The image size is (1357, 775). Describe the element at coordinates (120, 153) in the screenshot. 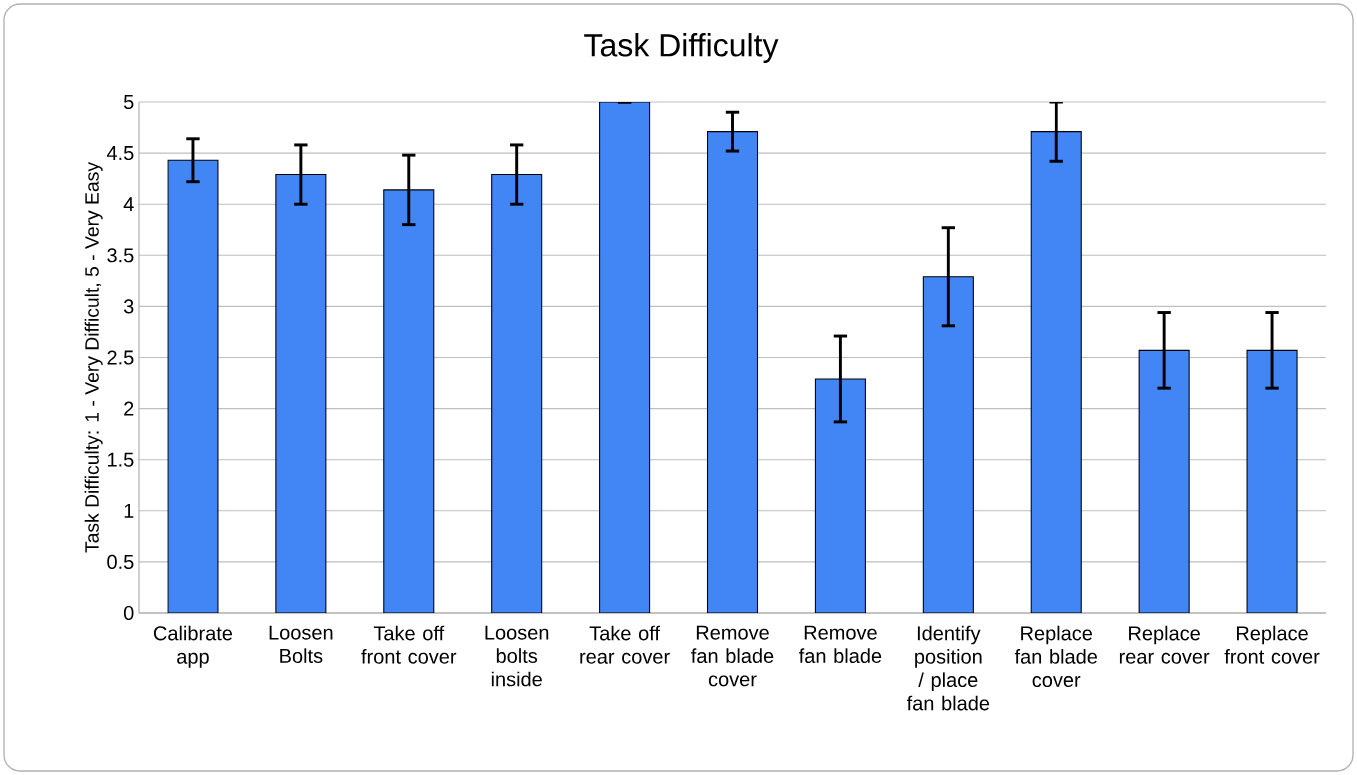

I see `y-tick-label: 4.5` at that location.